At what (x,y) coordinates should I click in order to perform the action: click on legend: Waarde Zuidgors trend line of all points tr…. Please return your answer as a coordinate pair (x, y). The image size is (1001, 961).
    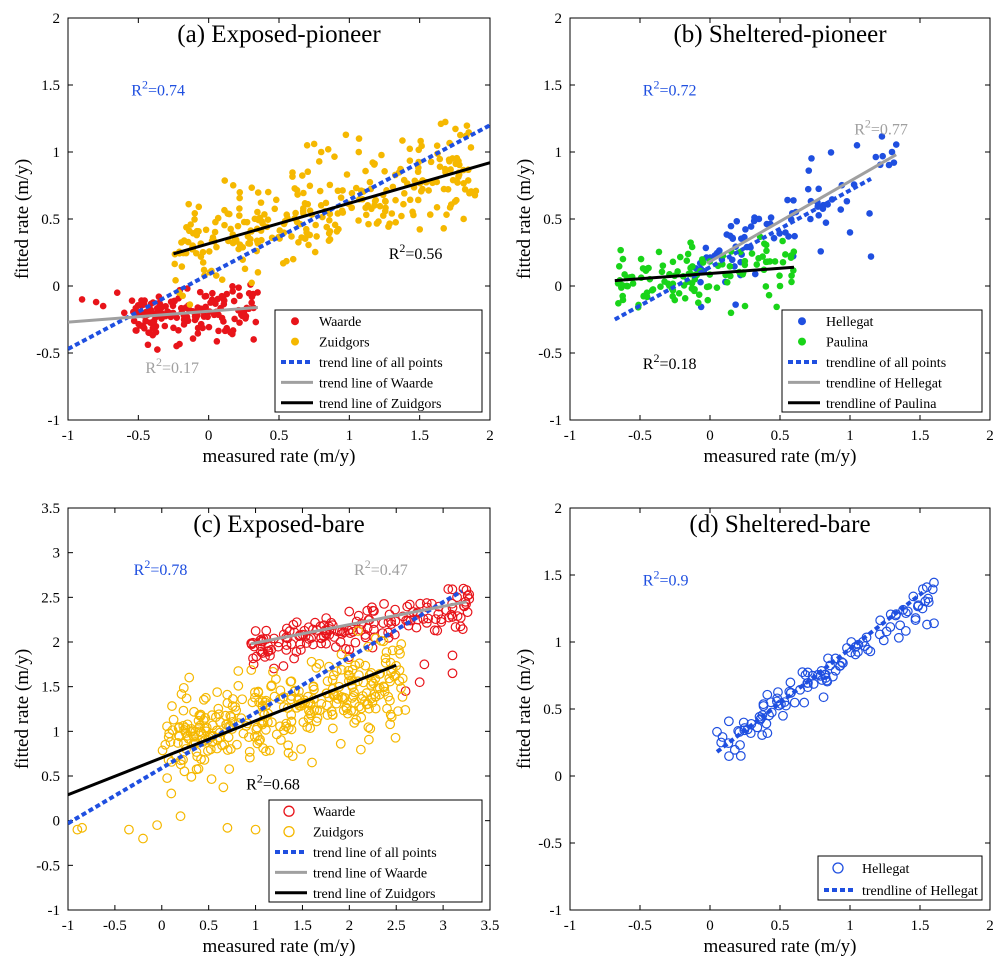
    Looking at the image, I should click on (378, 361).